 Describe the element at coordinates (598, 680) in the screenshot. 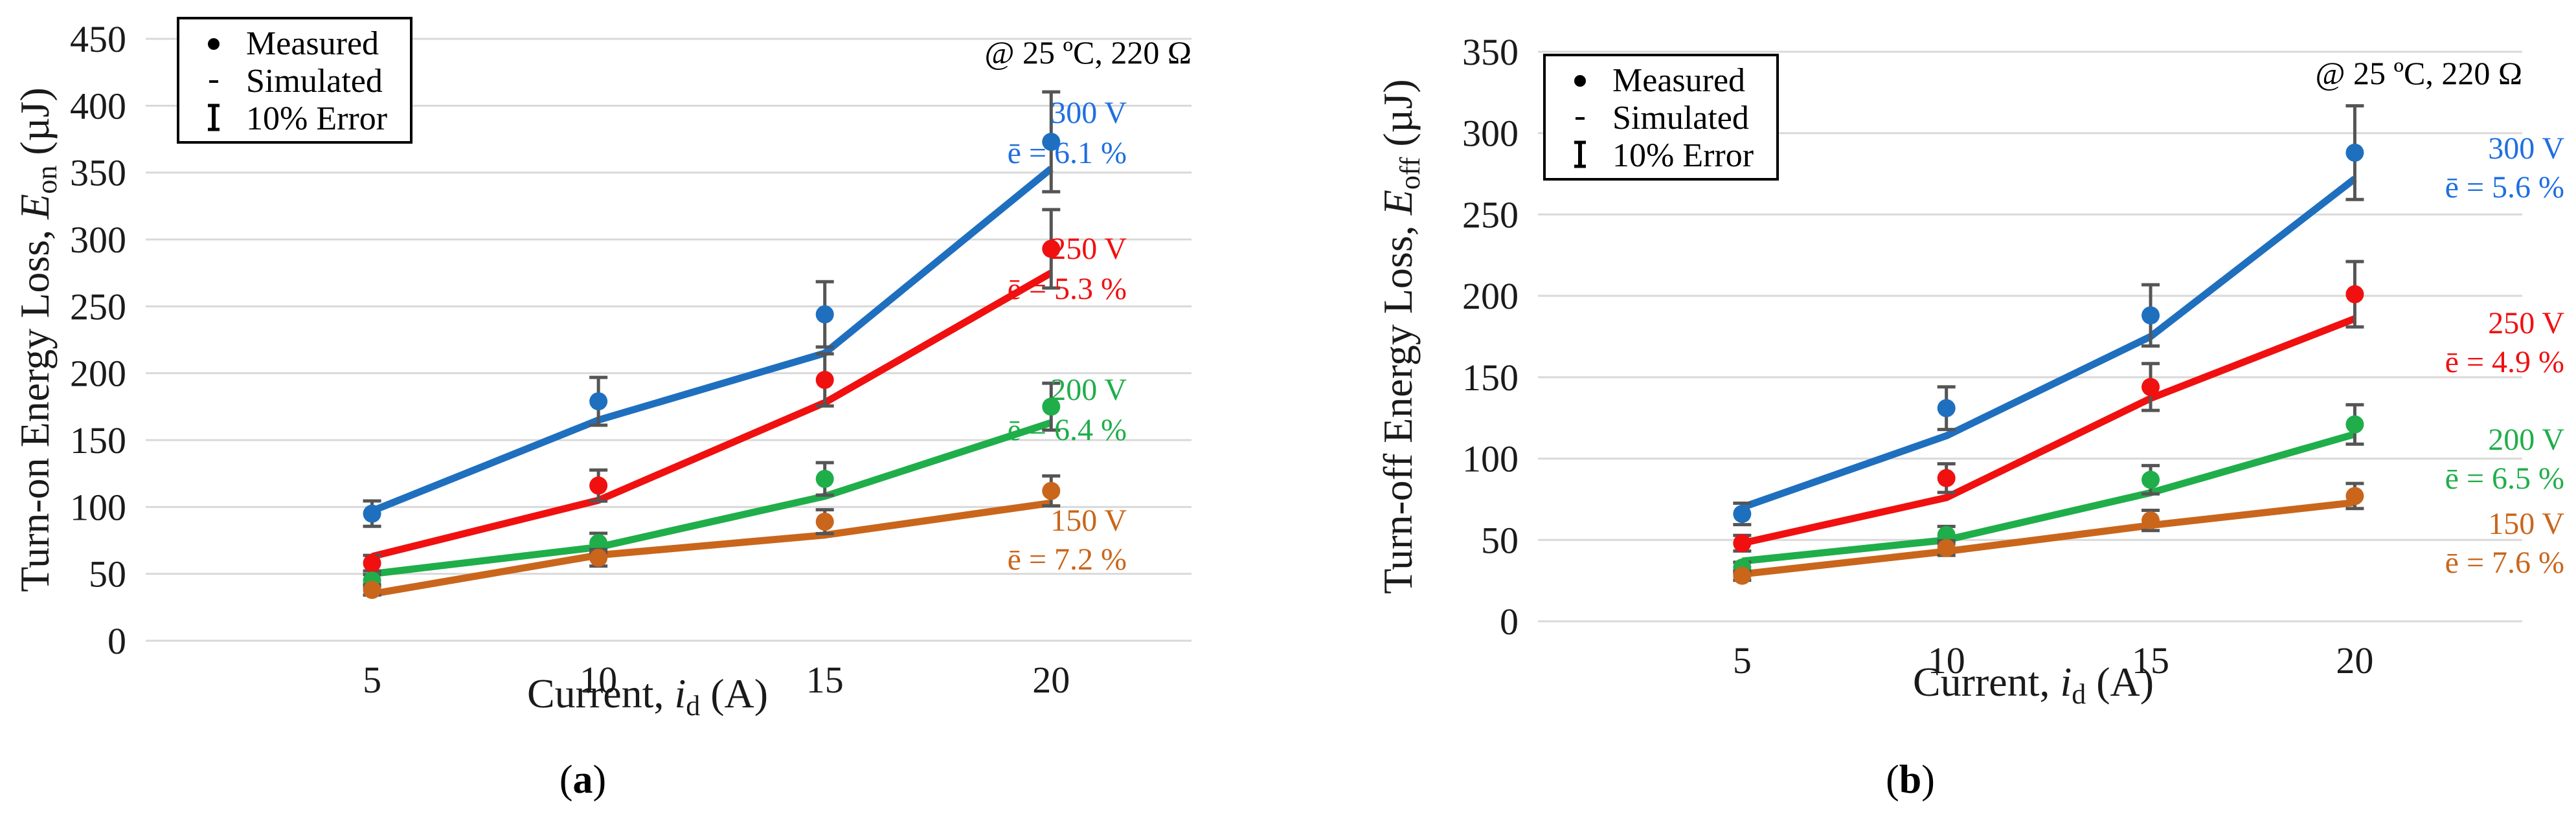

I see `x-tick-label: 10` at that location.